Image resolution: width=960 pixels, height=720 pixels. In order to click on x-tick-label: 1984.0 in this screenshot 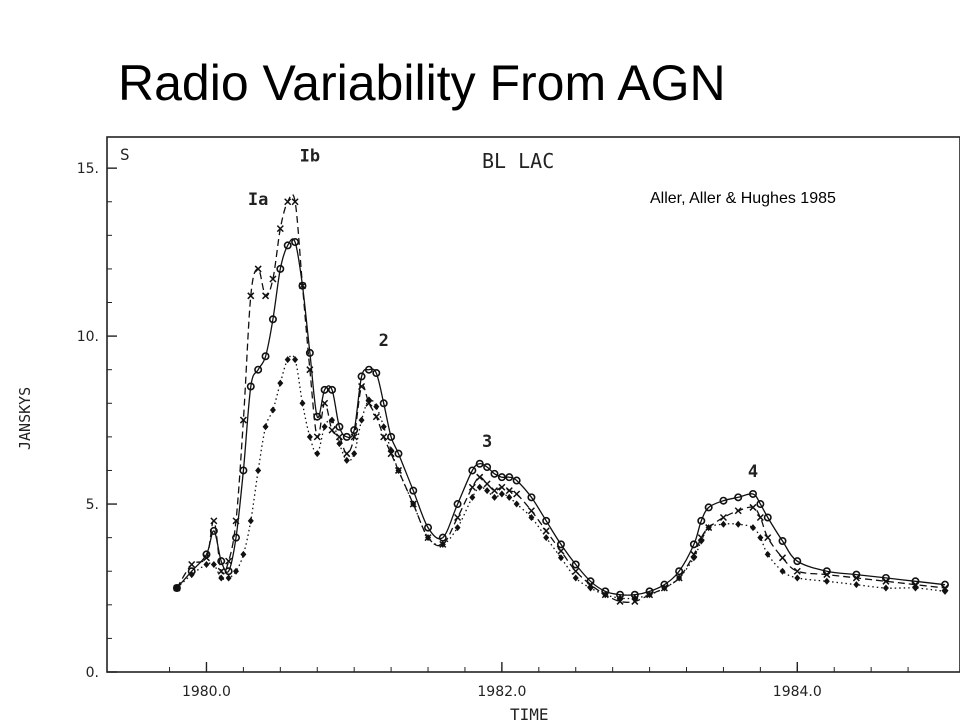, I will do `click(797, 692)`.